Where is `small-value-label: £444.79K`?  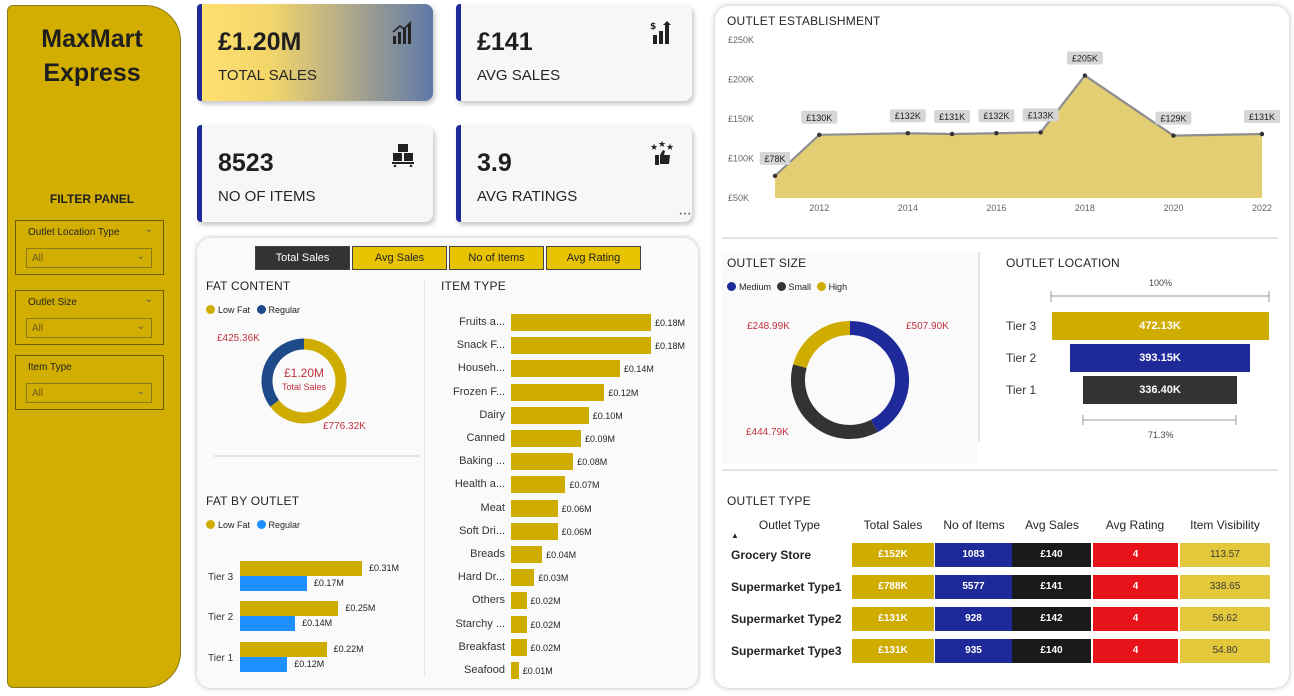
small-value-label: £444.79K is located at coordinates (767, 432).